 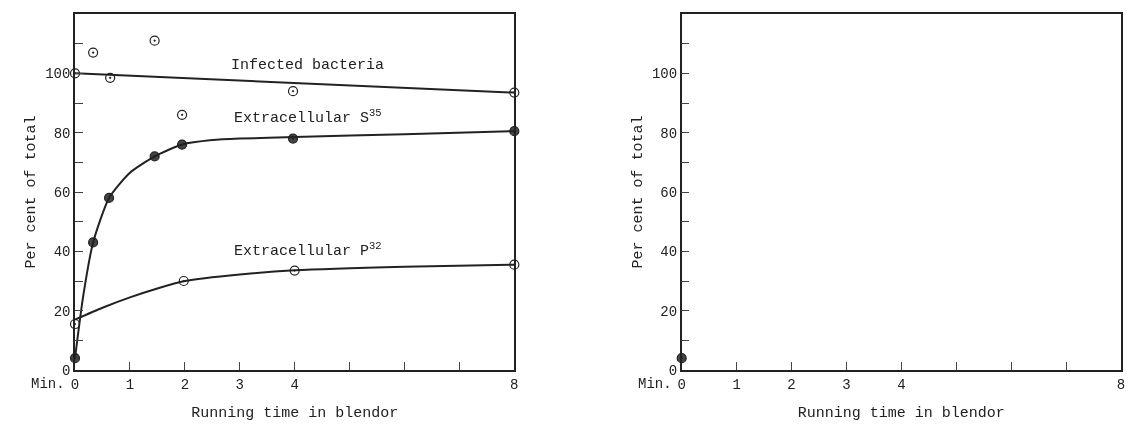 I want to click on series-label: Extracellular P$^{32}$, so click(x=308, y=250).